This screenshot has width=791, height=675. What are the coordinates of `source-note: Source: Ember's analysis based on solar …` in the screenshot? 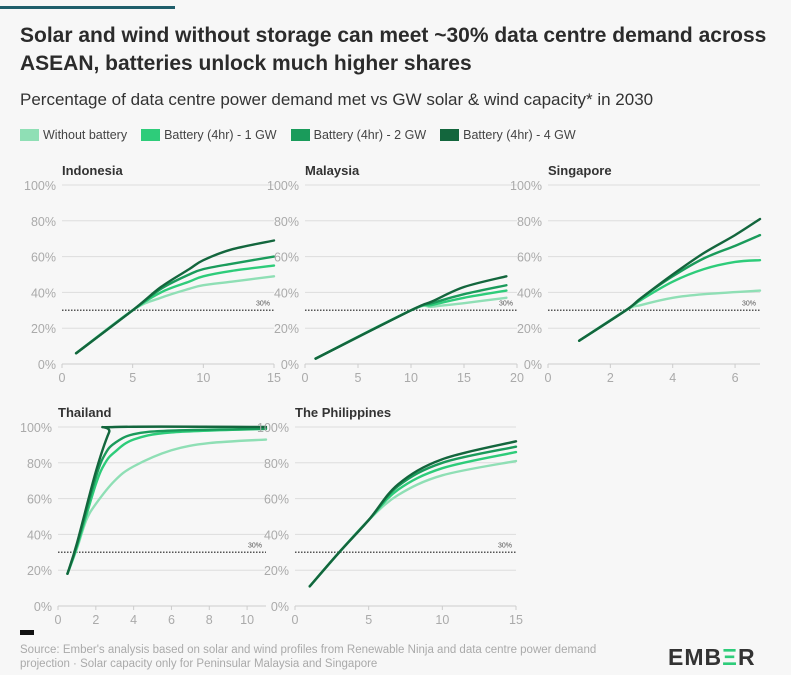 It's located at (308, 657).